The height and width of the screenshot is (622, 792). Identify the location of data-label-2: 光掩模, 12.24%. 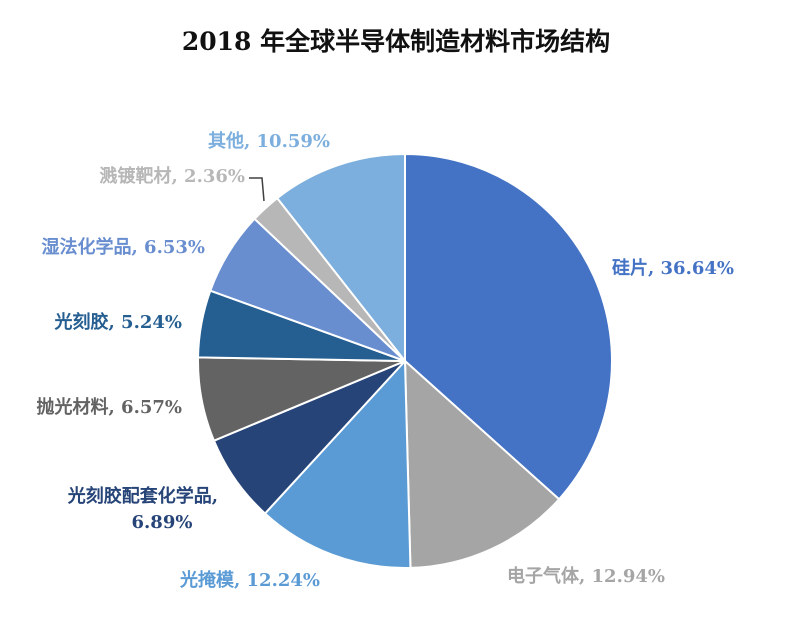
(249, 580).